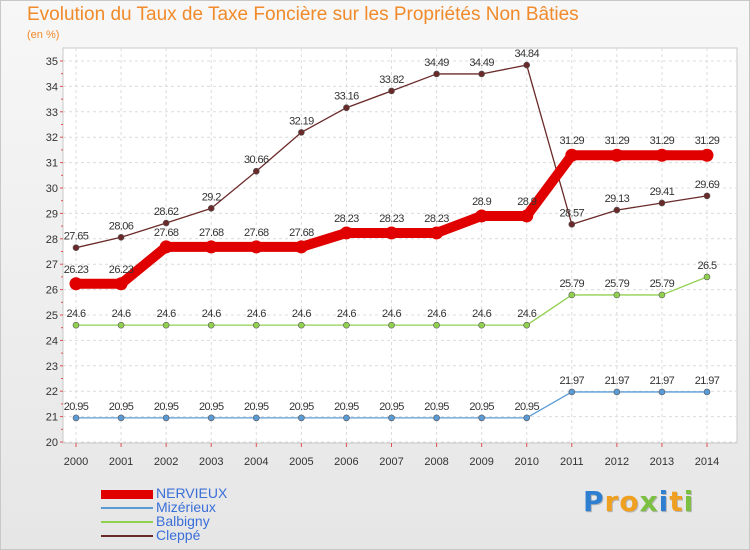  What do you see at coordinates (436, 462) in the screenshot?
I see `x-tick-label: 2008` at bounding box center [436, 462].